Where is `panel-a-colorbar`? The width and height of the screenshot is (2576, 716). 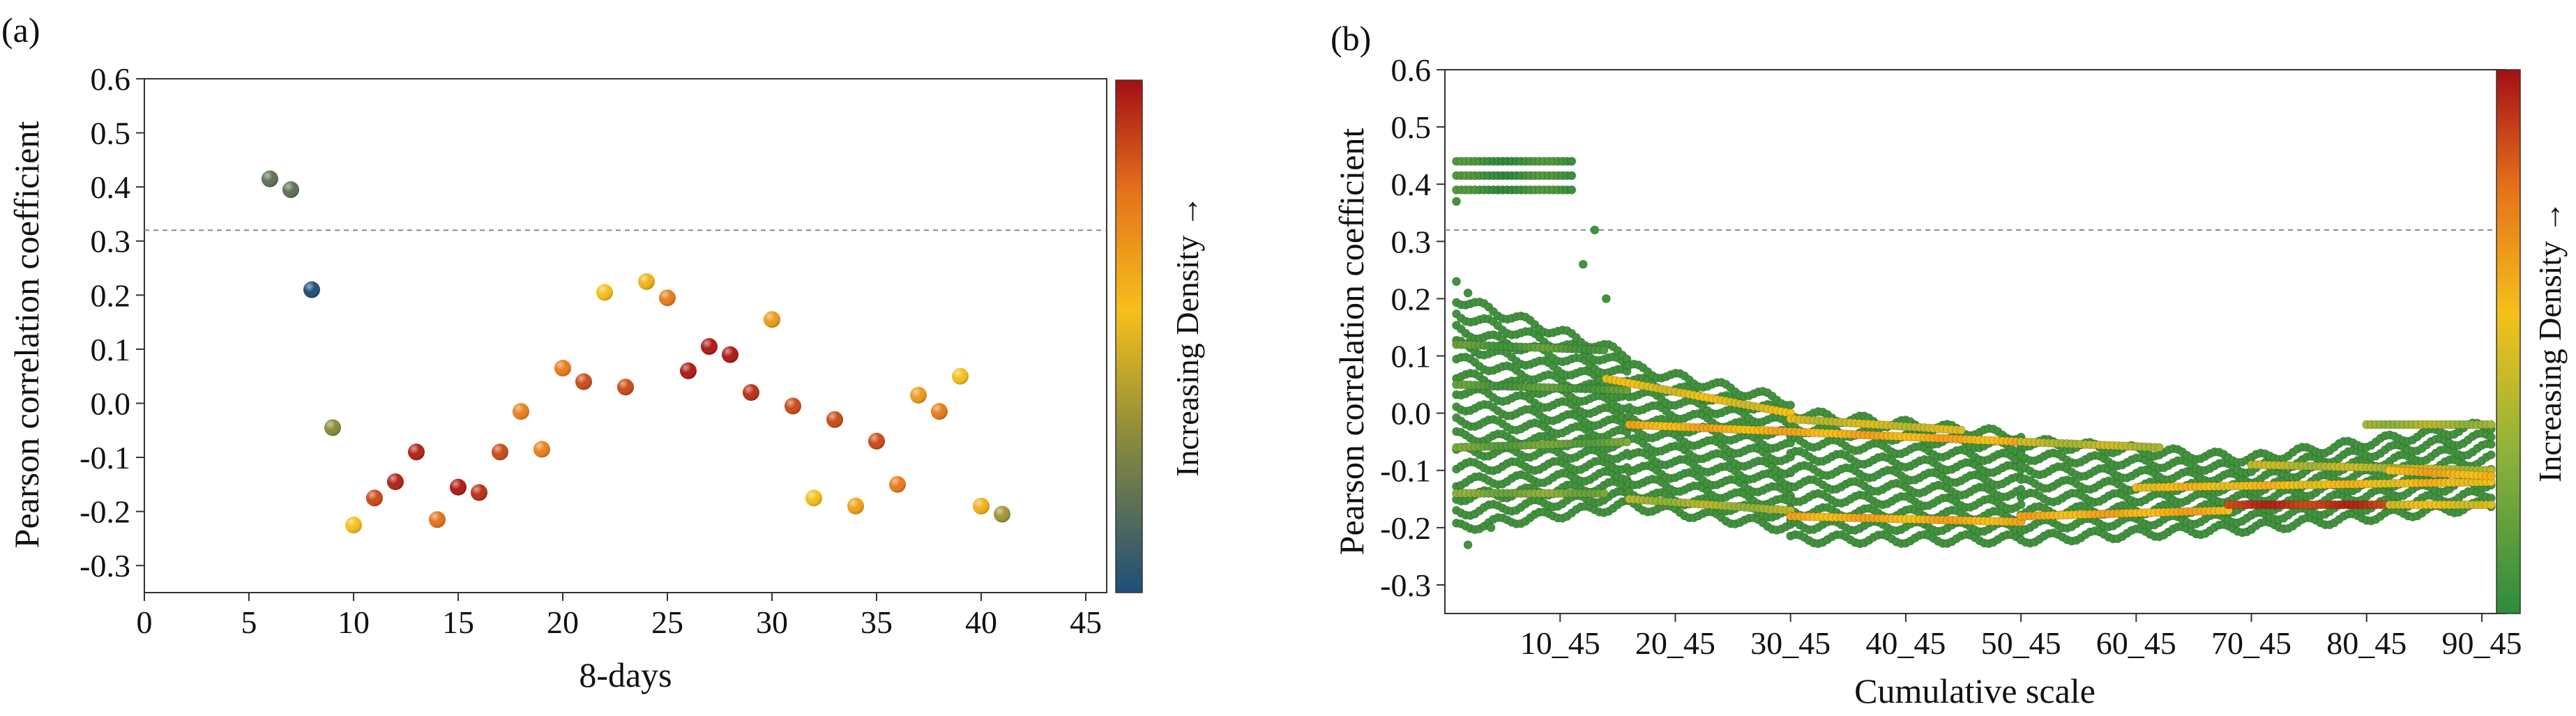
panel-a-colorbar is located at coordinates (1129, 336).